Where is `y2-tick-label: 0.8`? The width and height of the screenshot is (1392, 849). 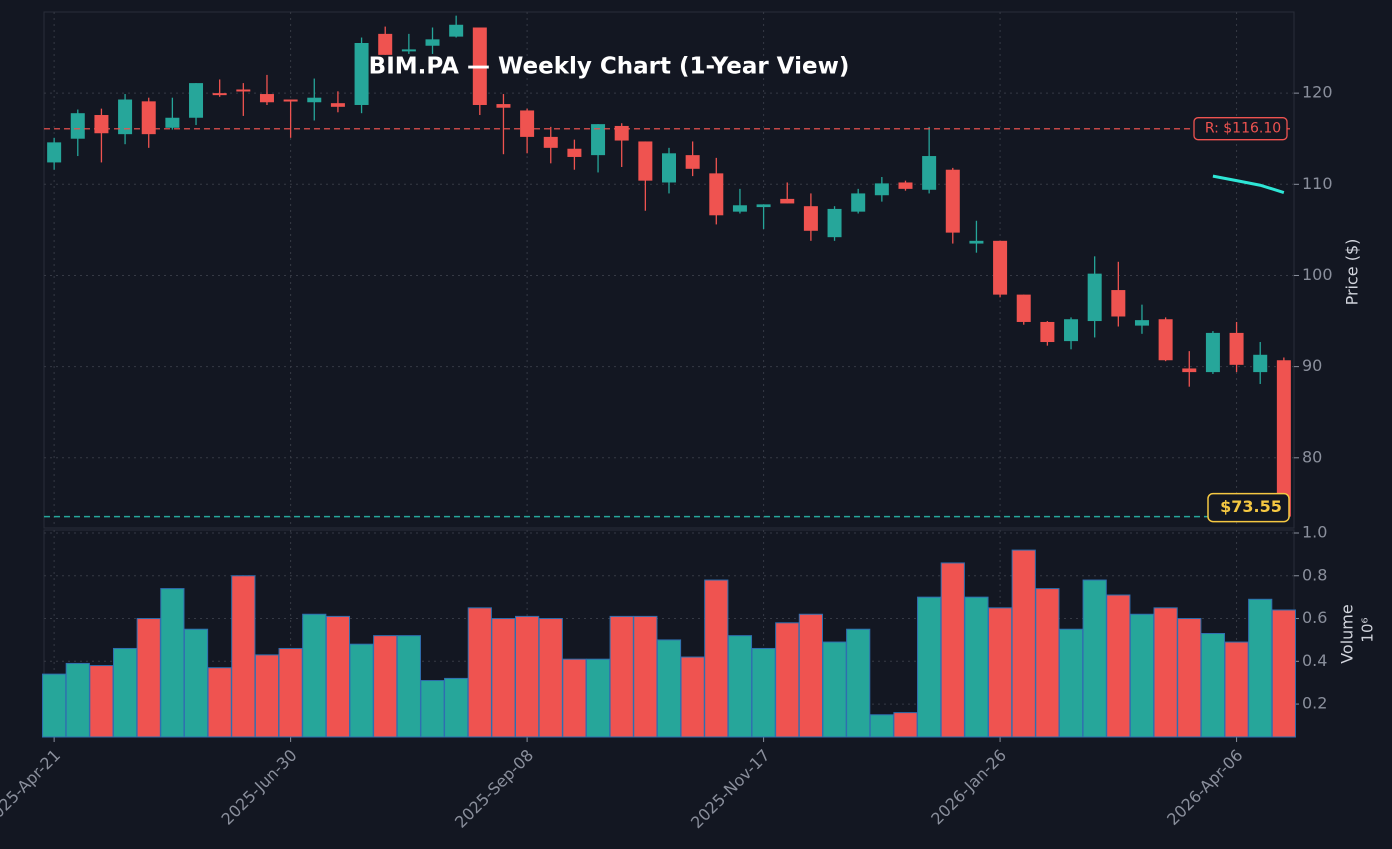
y2-tick-label: 0.8 is located at coordinates (1314, 574).